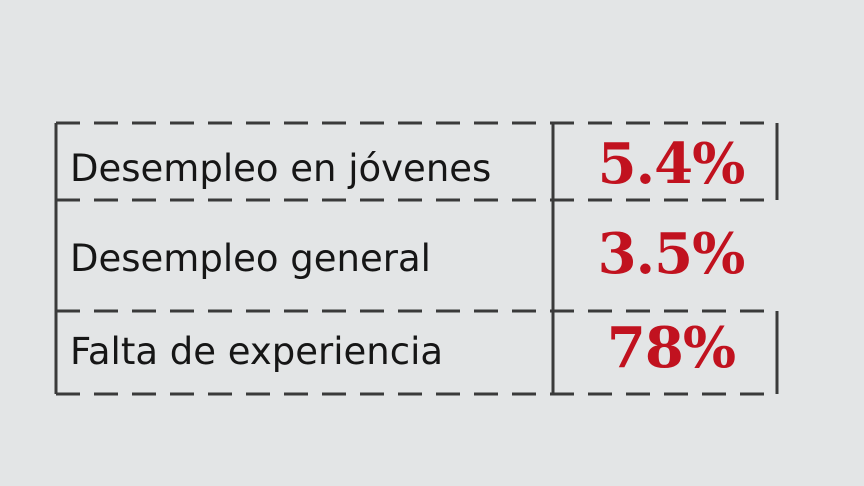  Describe the element at coordinates (281, 168) in the screenshot. I see `table-row-label: Desempleo en jóvenes` at that location.